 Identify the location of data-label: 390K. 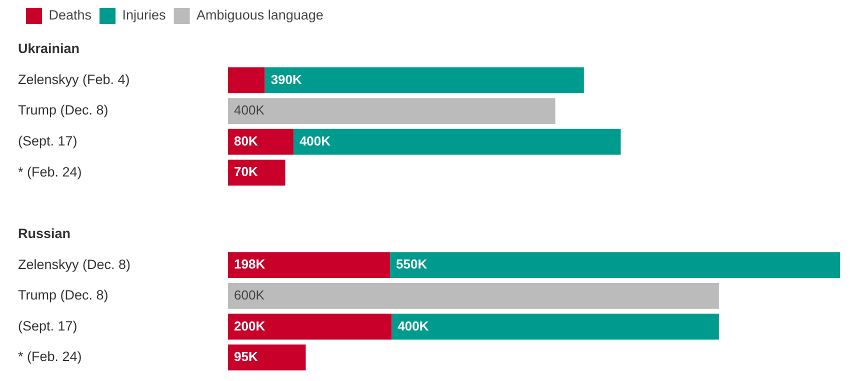
(286, 79).